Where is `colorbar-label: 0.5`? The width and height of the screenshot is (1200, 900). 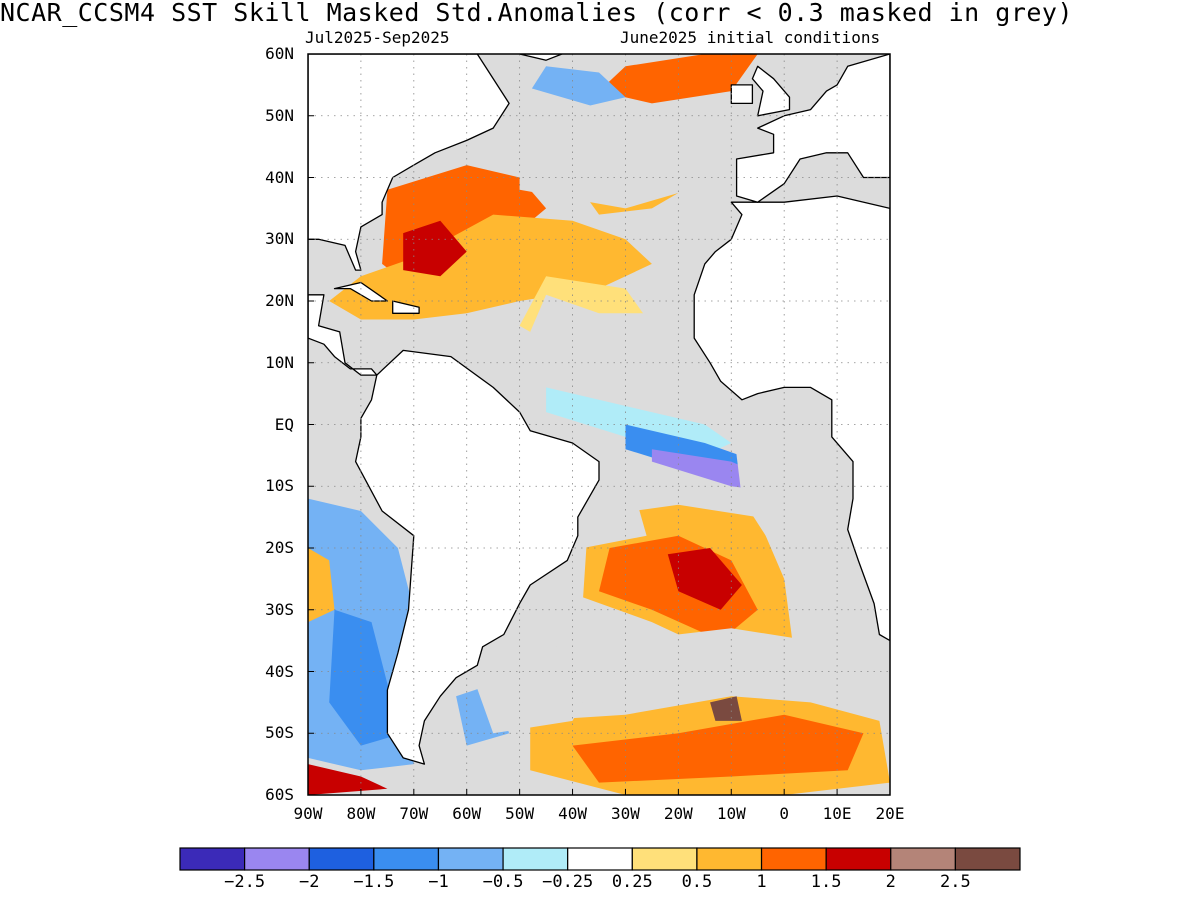 colorbar-label: 0.5 is located at coordinates (697, 882).